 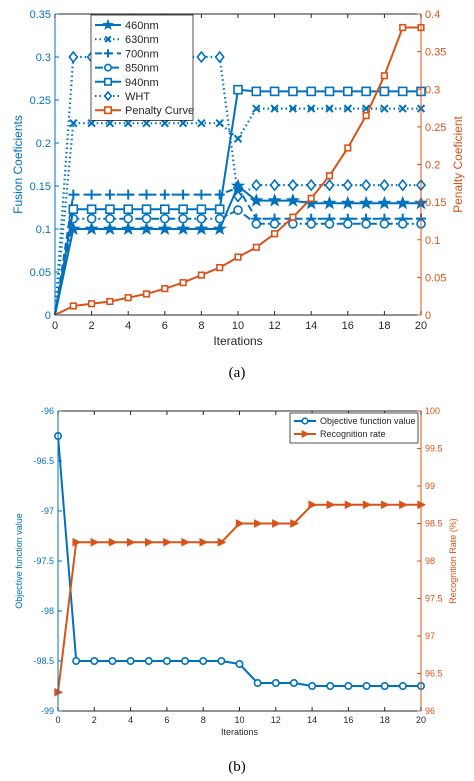 I want to click on legend-label: 630nm, so click(x=142, y=40).